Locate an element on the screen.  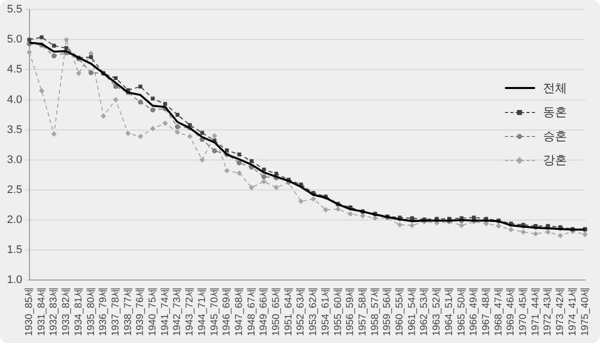
legend-label: 동혼 is located at coordinates (555, 112).